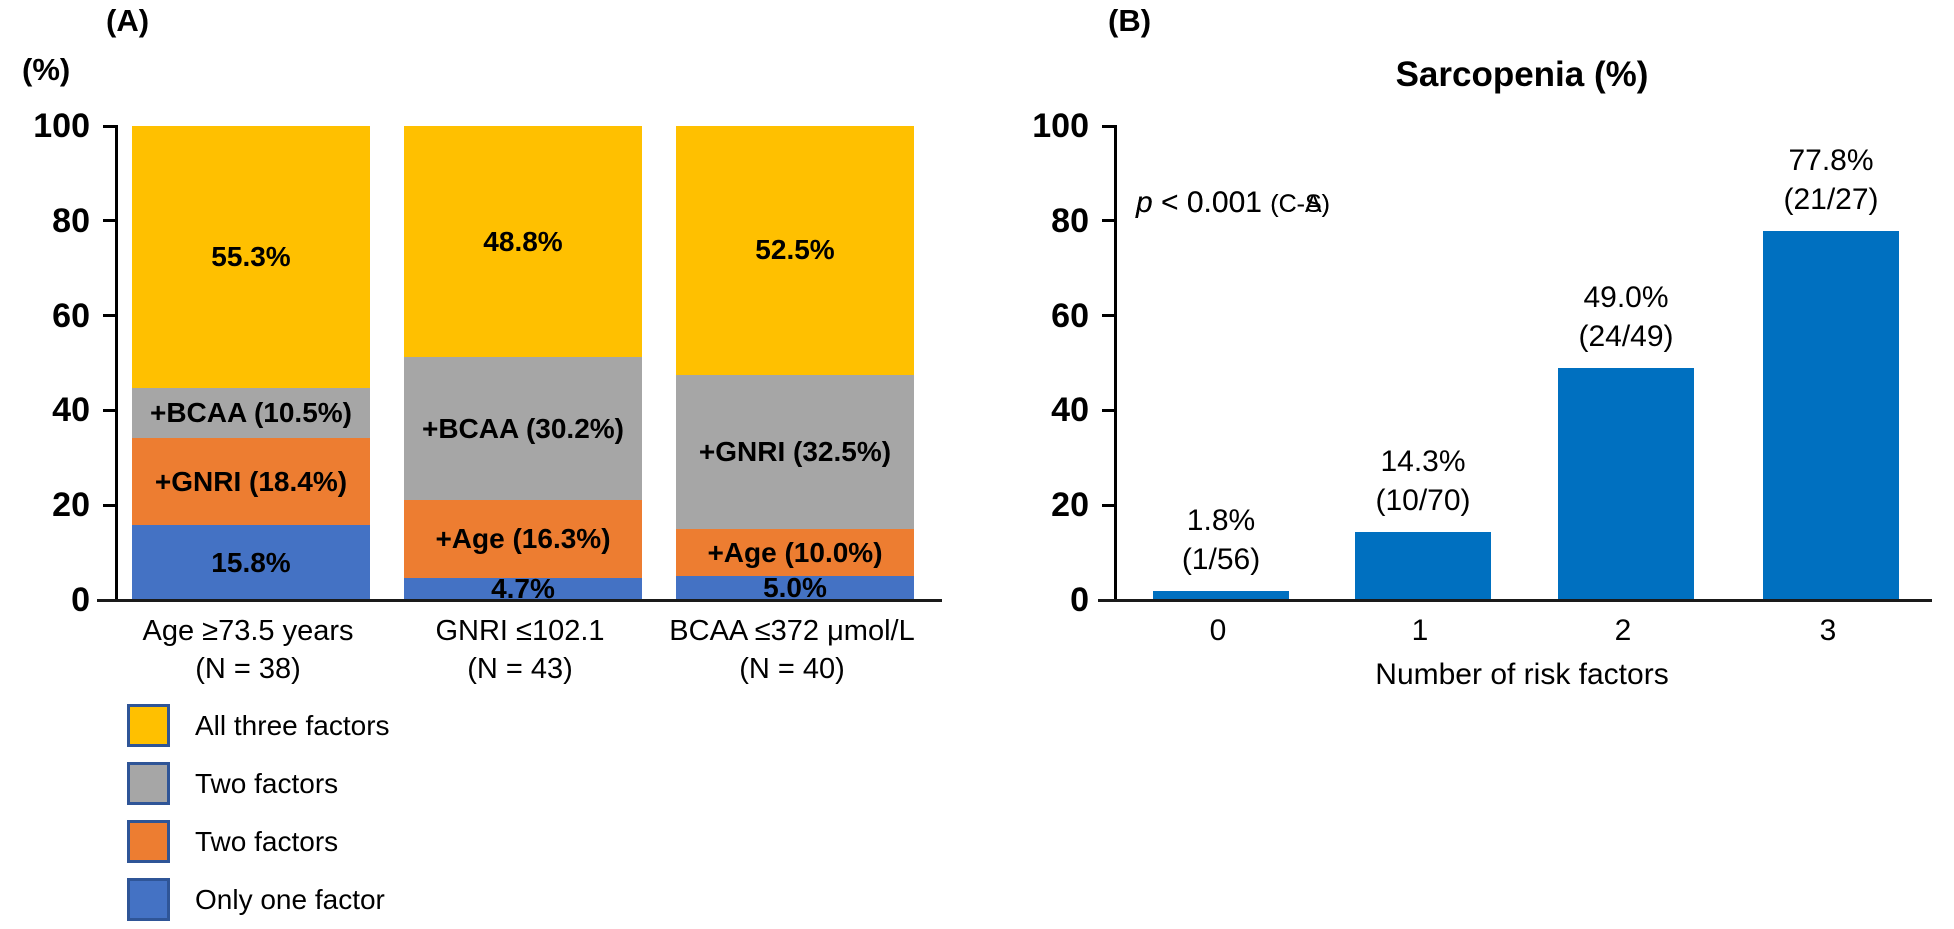  Describe the element at coordinates (267, 783) in the screenshot. I see `legend-label-1: Two factors` at that location.